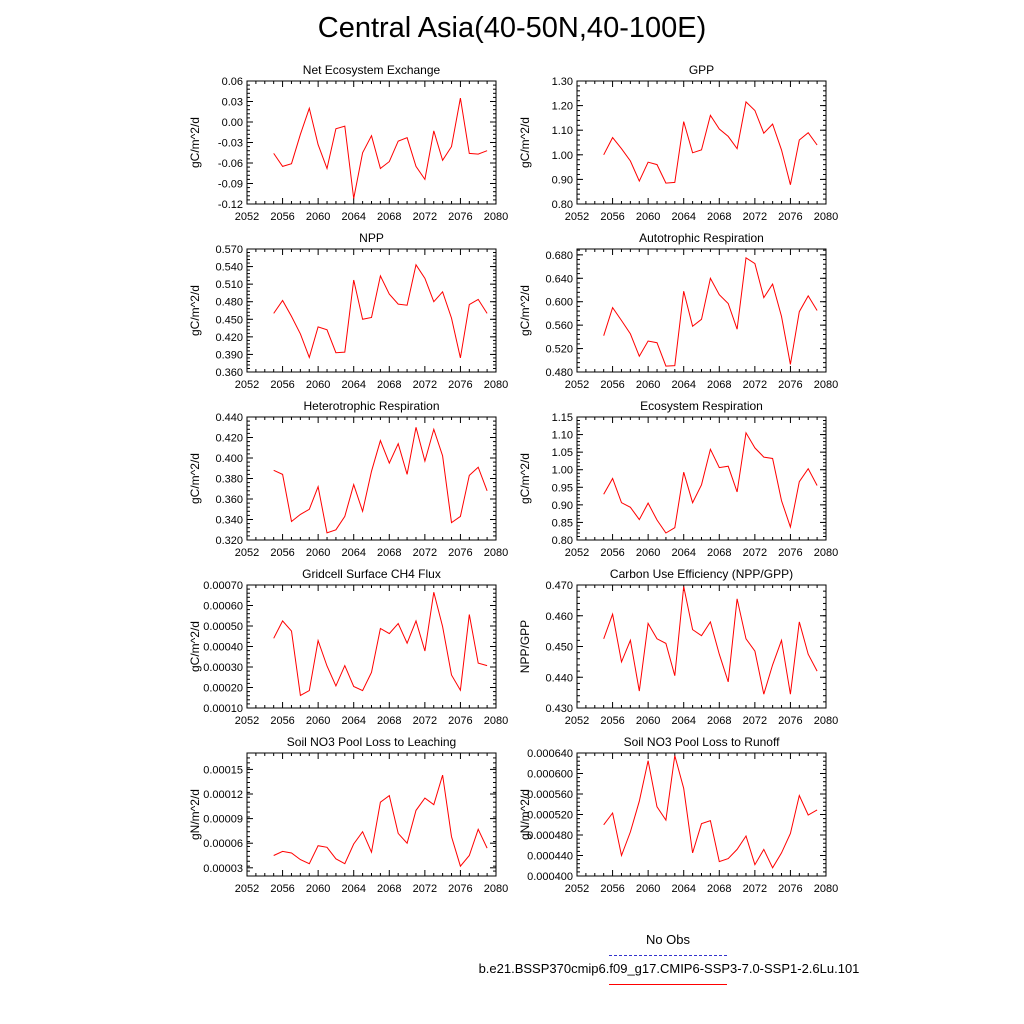 This screenshot has height=1024, width=1024. What do you see at coordinates (550, 836) in the screenshot?
I see `y-tick-label: 0.000480` at bounding box center [550, 836].